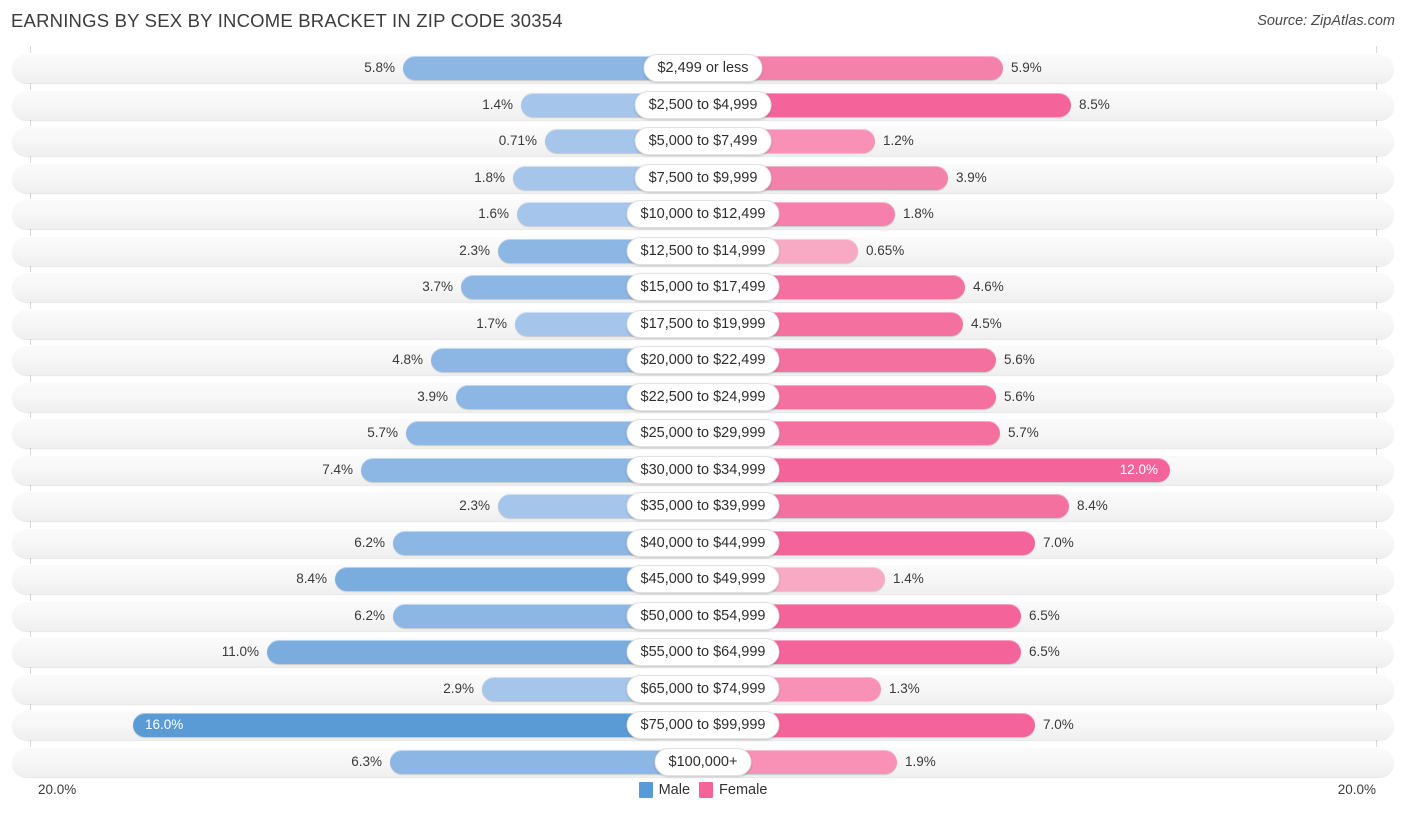 The width and height of the screenshot is (1406, 813). I want to click on female-value-label: 1.2%, so click(898, 140).